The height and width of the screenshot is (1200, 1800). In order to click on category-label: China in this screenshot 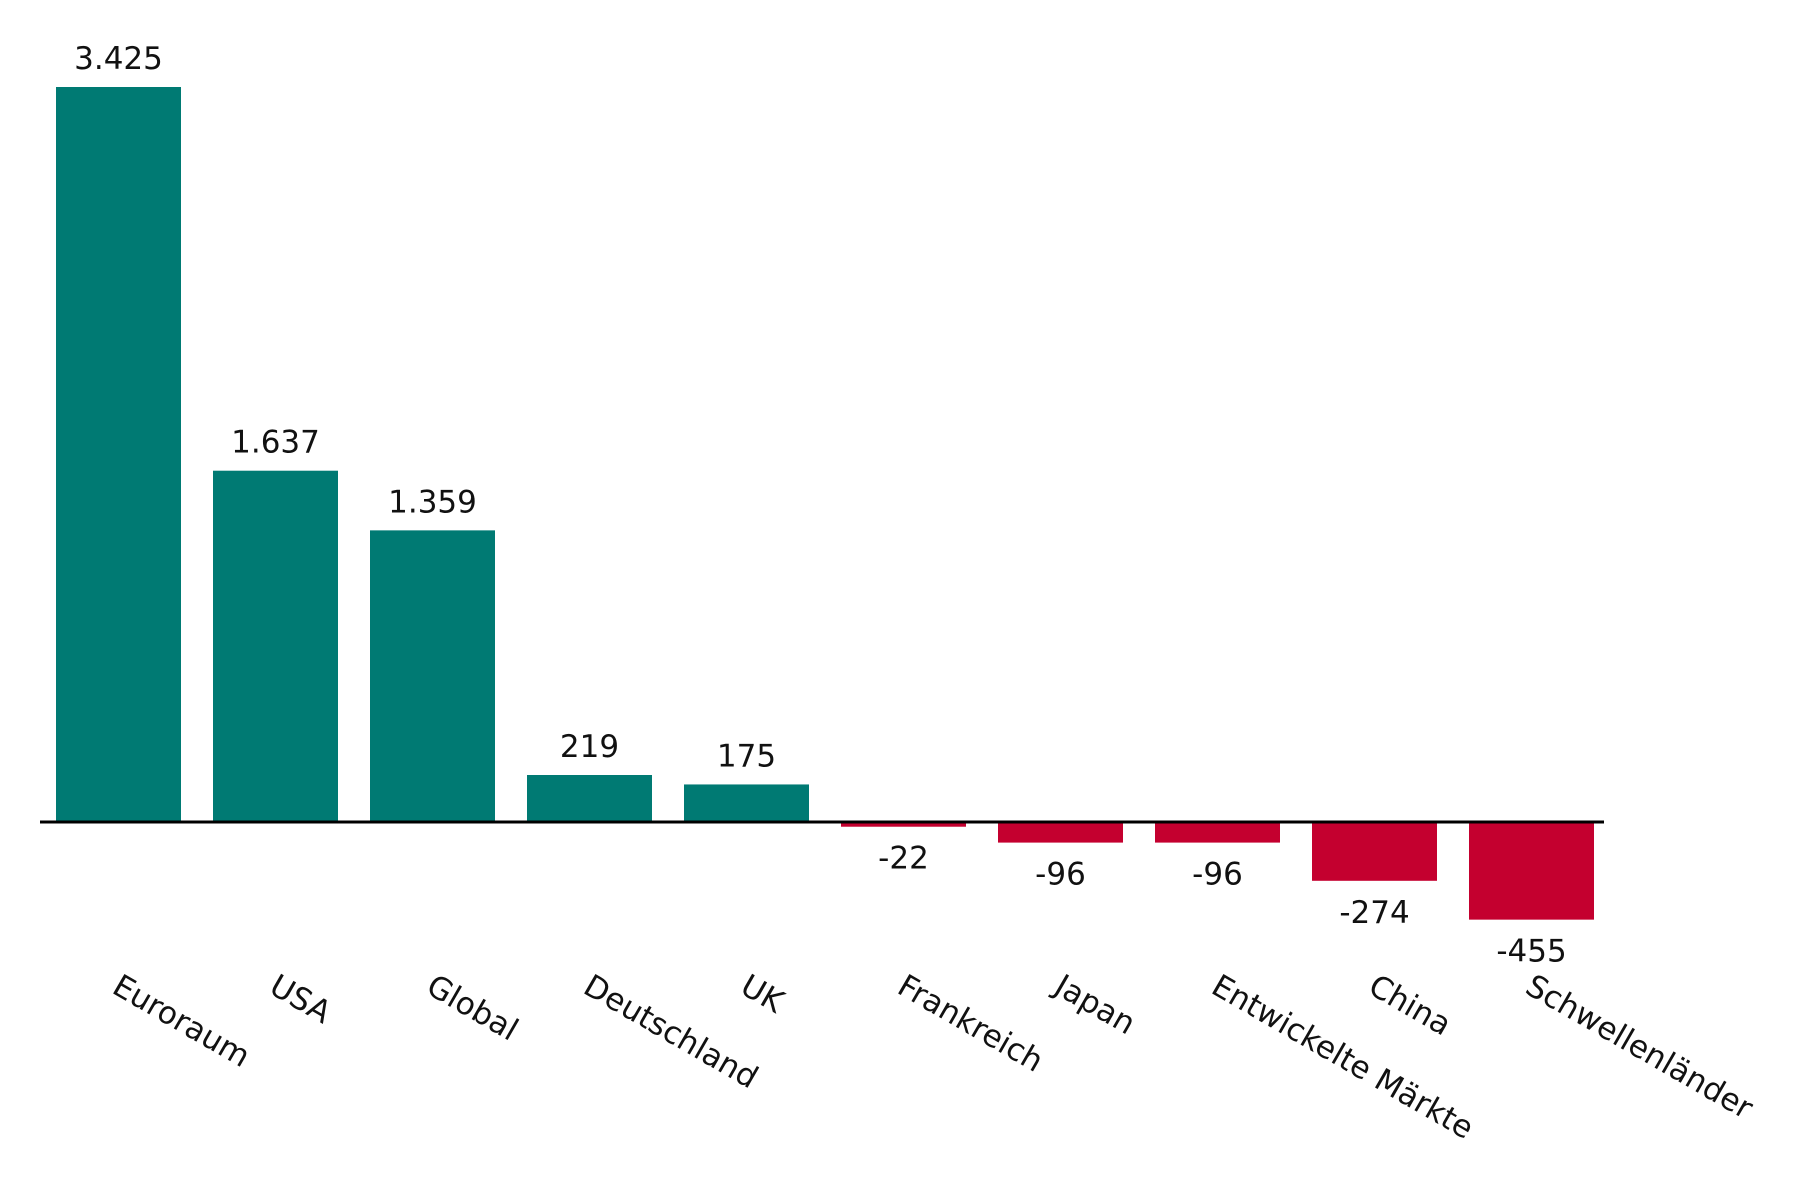, I will do `click(1410, 1005)`.